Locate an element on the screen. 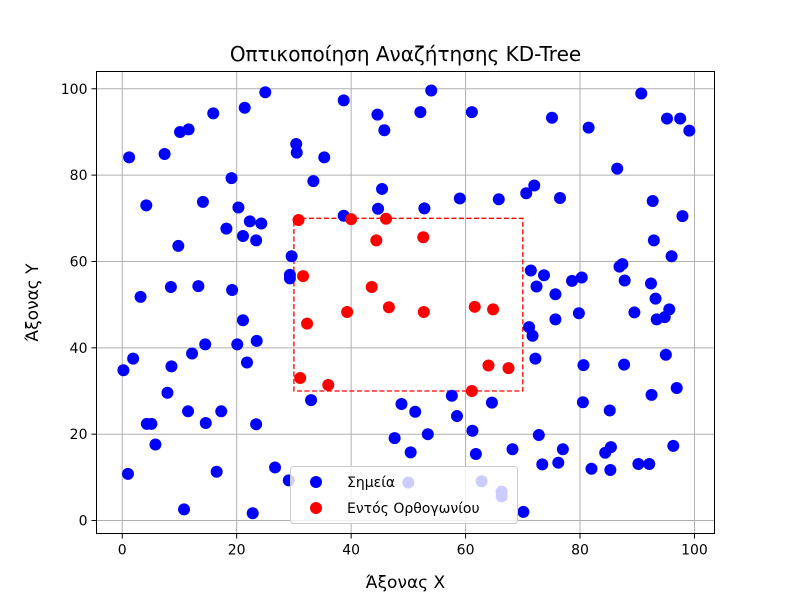  x-axis-ticks: 0 20 40 60 80 100 is located at coordinates (413, 546).